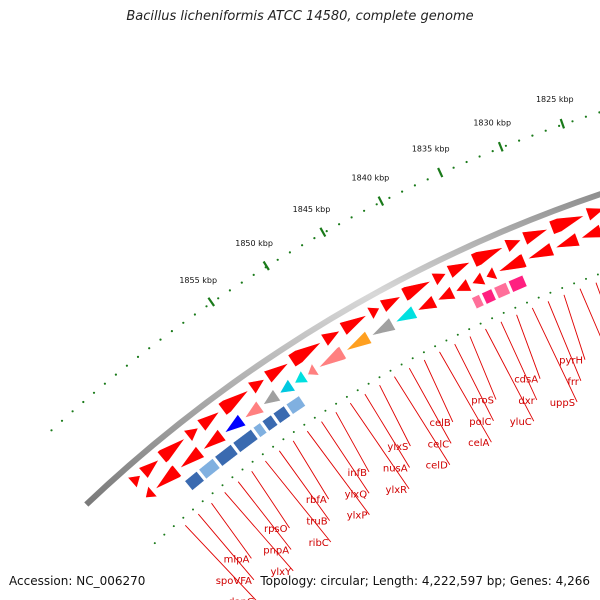  What do you see at coordinates (395, 469) in the screenshot?
I see `gene-label: nusA` at bounding box center [395, 469].